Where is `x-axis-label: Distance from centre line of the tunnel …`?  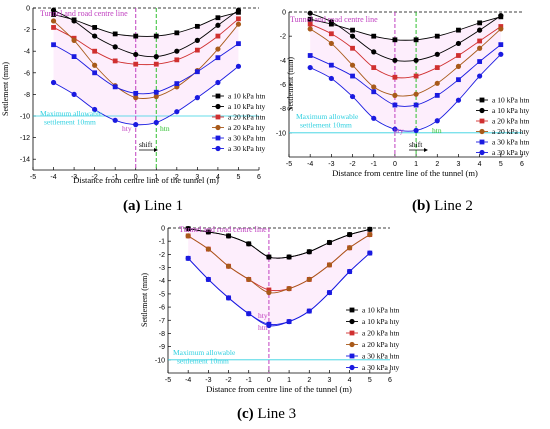
x-axis-label: Distance from centre line of the tunnel … is located at coordinates (279, 389).